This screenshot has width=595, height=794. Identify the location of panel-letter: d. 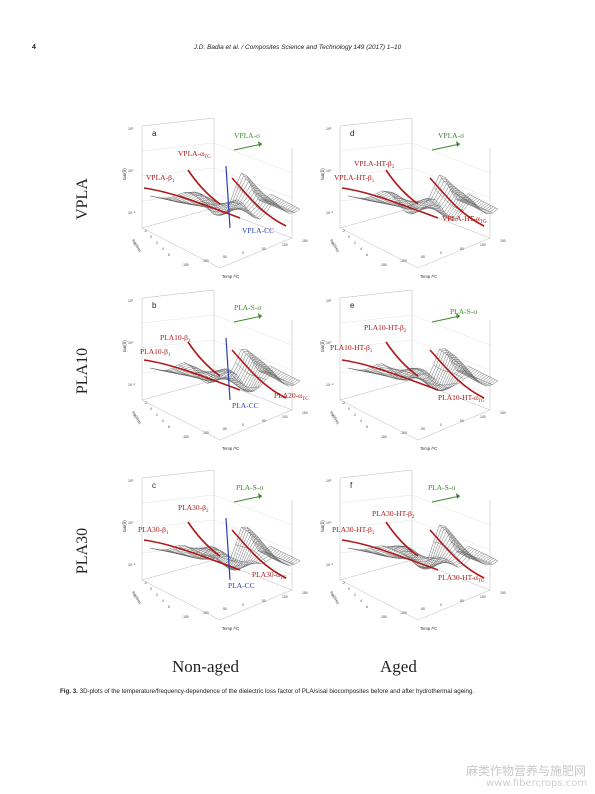
(352, 133).